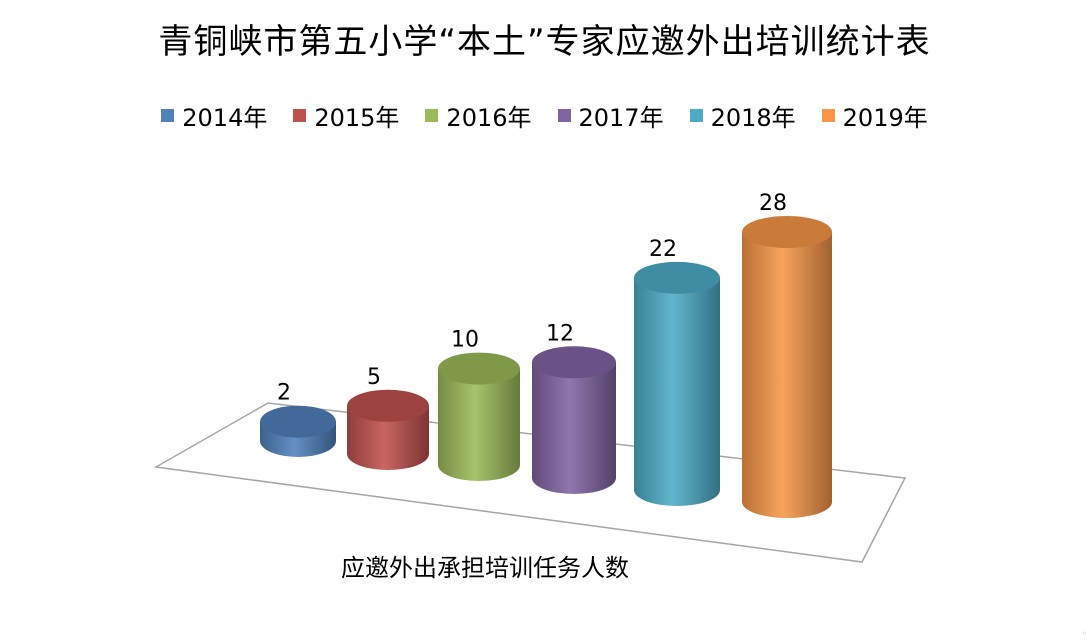 This screenshot has width=1089, height=642. What do you see at coordinates (773, 203) in the screenshot?
I see `data-label: 28` at bounding box center [773, 203].